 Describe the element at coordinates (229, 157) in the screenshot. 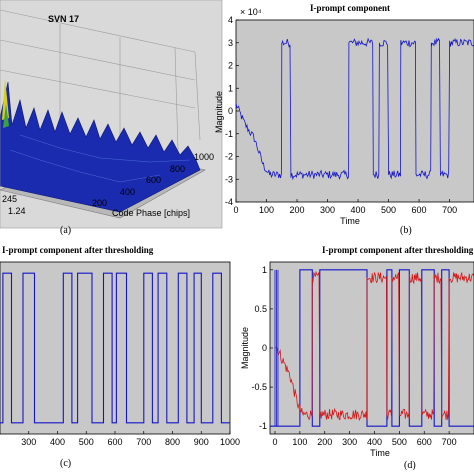

I see `y-tick-label: -2` at that location.